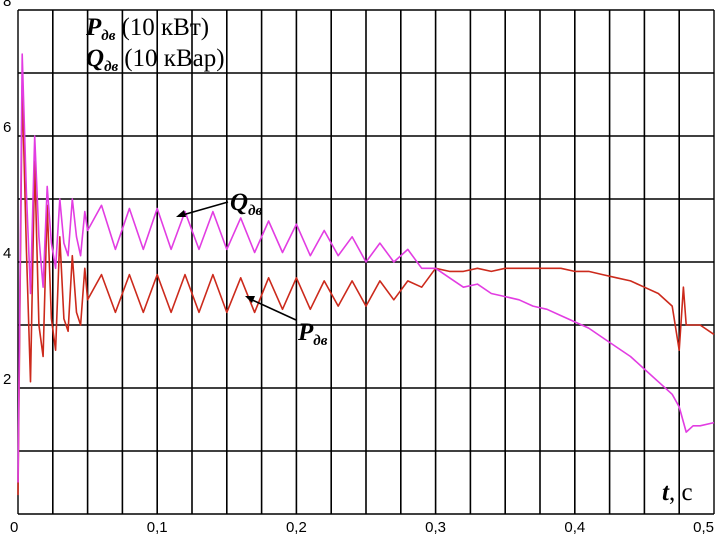 The image size is (727, 542). Describe the element at coordinates (320, 341) in the screenshot. I see `p-annotation-sub: дв` at that location.